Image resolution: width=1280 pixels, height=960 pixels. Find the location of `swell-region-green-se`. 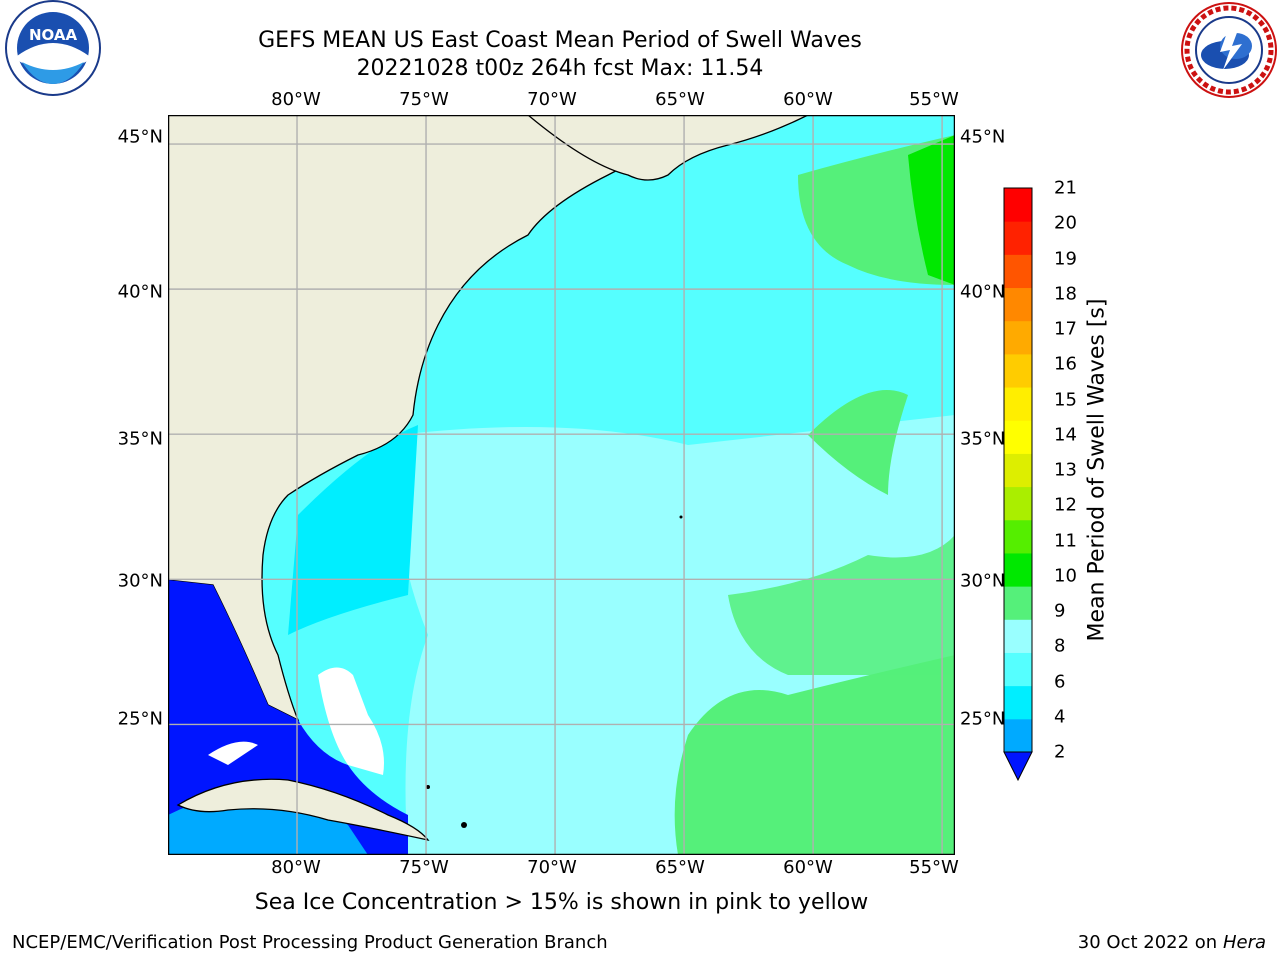

swell-region-green-se is located at coordinates (814, 755).